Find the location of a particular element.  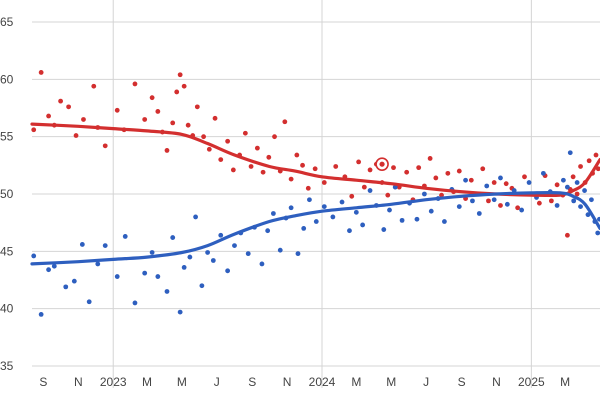

y-tick-label: 65 is located at coordinates (7, 22).